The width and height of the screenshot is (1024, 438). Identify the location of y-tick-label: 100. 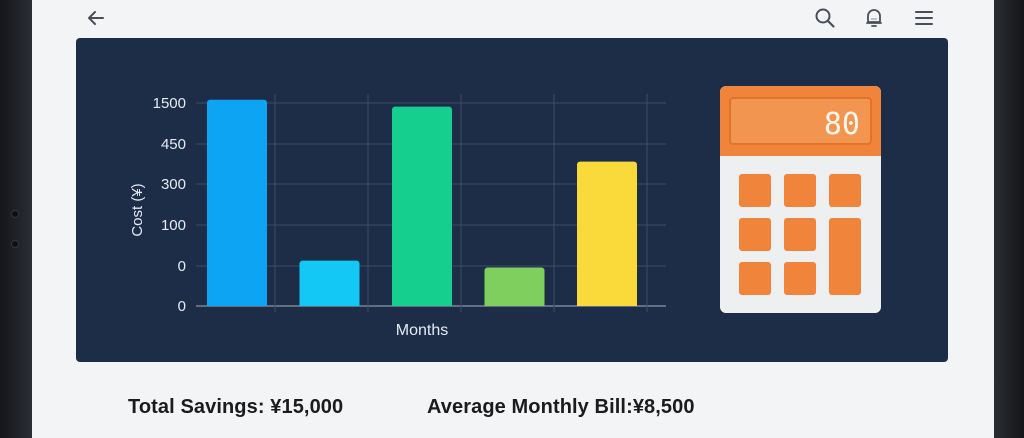
(173, 225).